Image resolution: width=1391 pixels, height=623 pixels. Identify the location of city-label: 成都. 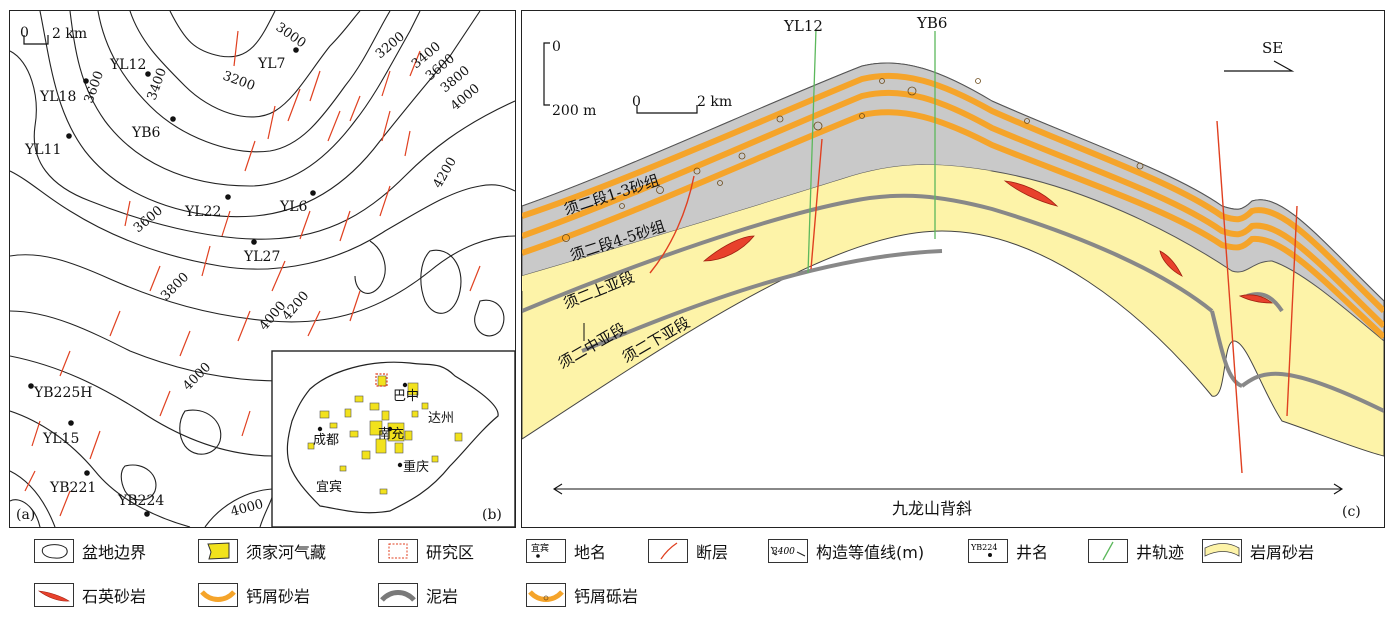
(326, 440).